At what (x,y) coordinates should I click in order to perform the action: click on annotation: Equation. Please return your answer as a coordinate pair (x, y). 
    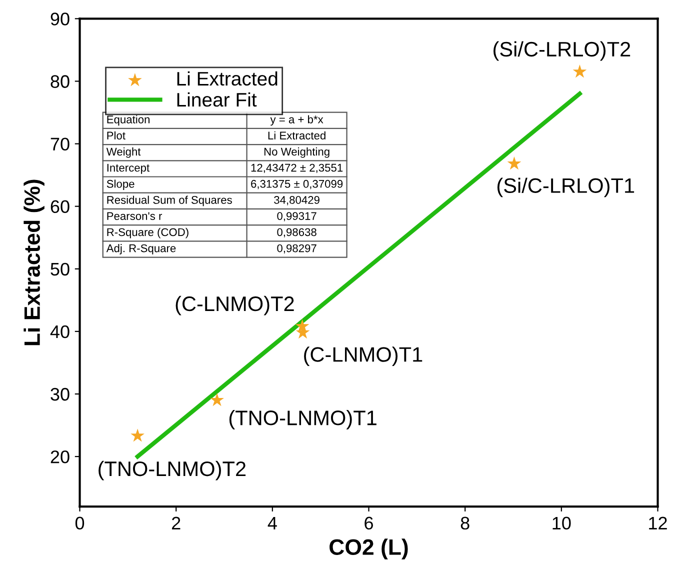
    Looking at the image, I should click on (128, 120).